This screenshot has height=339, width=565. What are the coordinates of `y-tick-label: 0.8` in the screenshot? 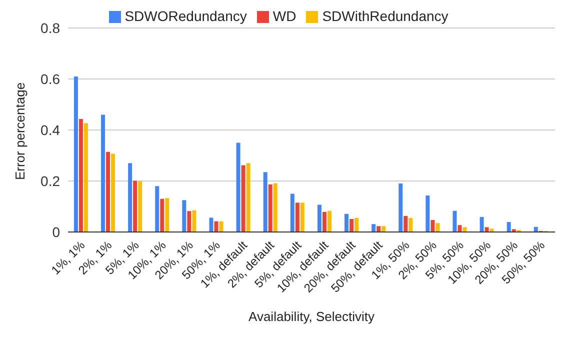 It's located at (50, 28).